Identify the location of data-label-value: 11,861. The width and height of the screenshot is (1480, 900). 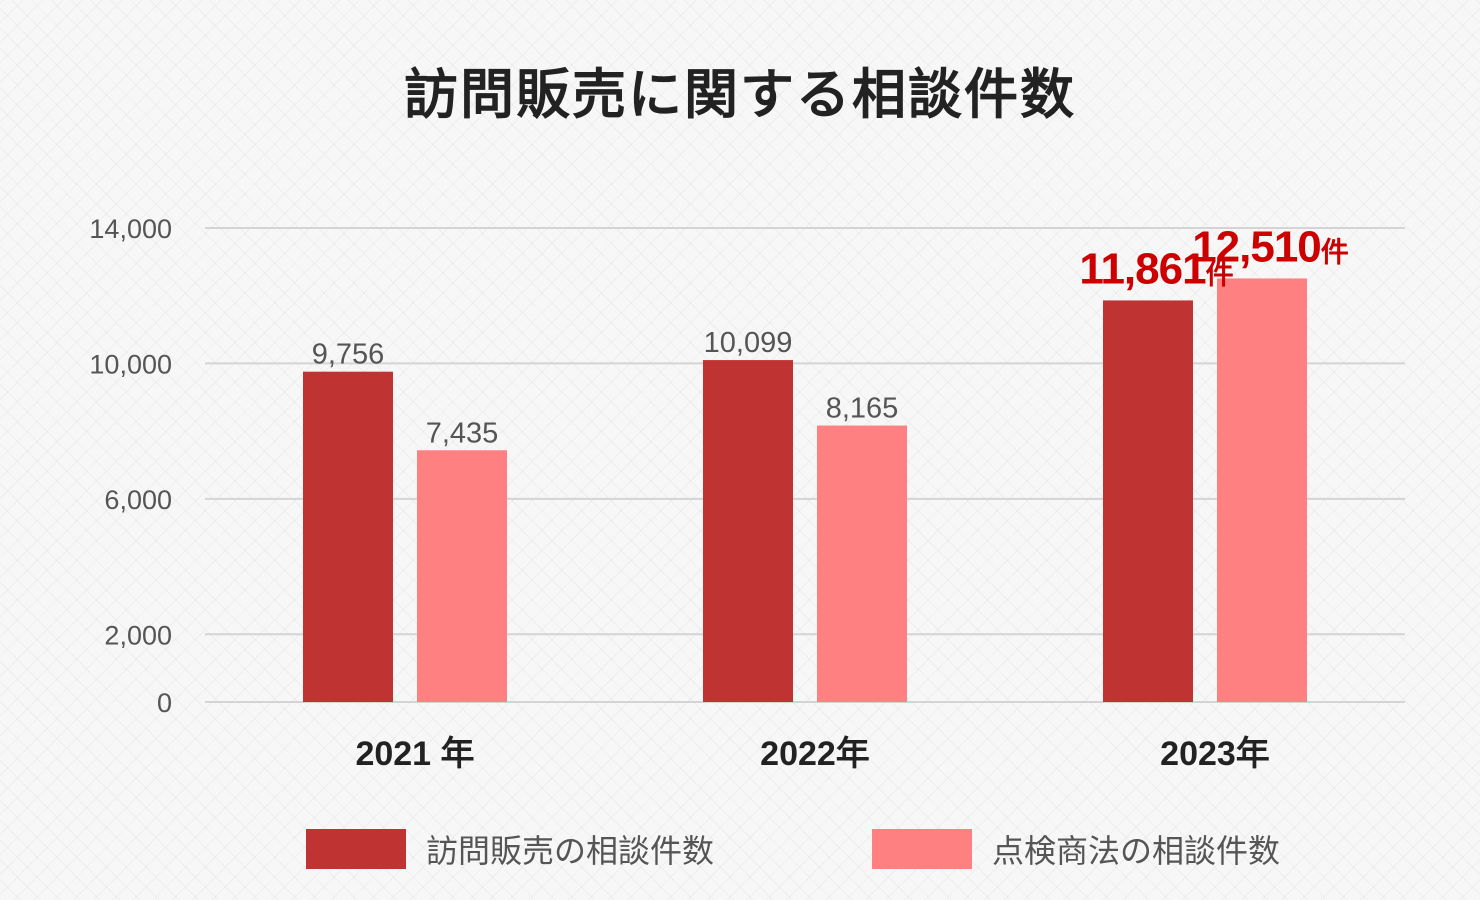
(1142, 268).